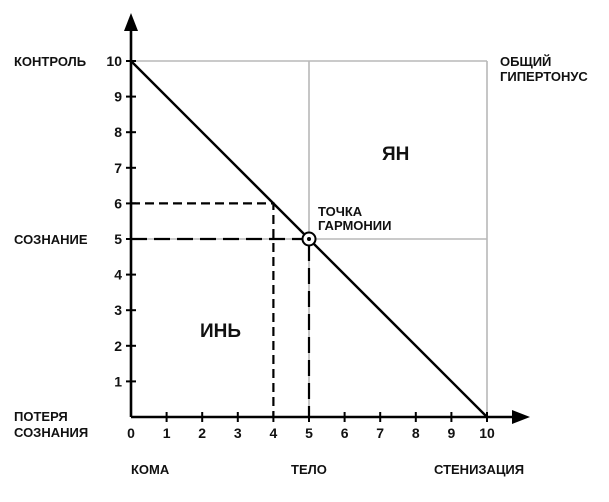 The width and height of the screenshot is (609, 502). What do you see at coordinates (487, 433) in the screenshot?
I see `x-tick-label: 10` at bounding box center [487, 433].